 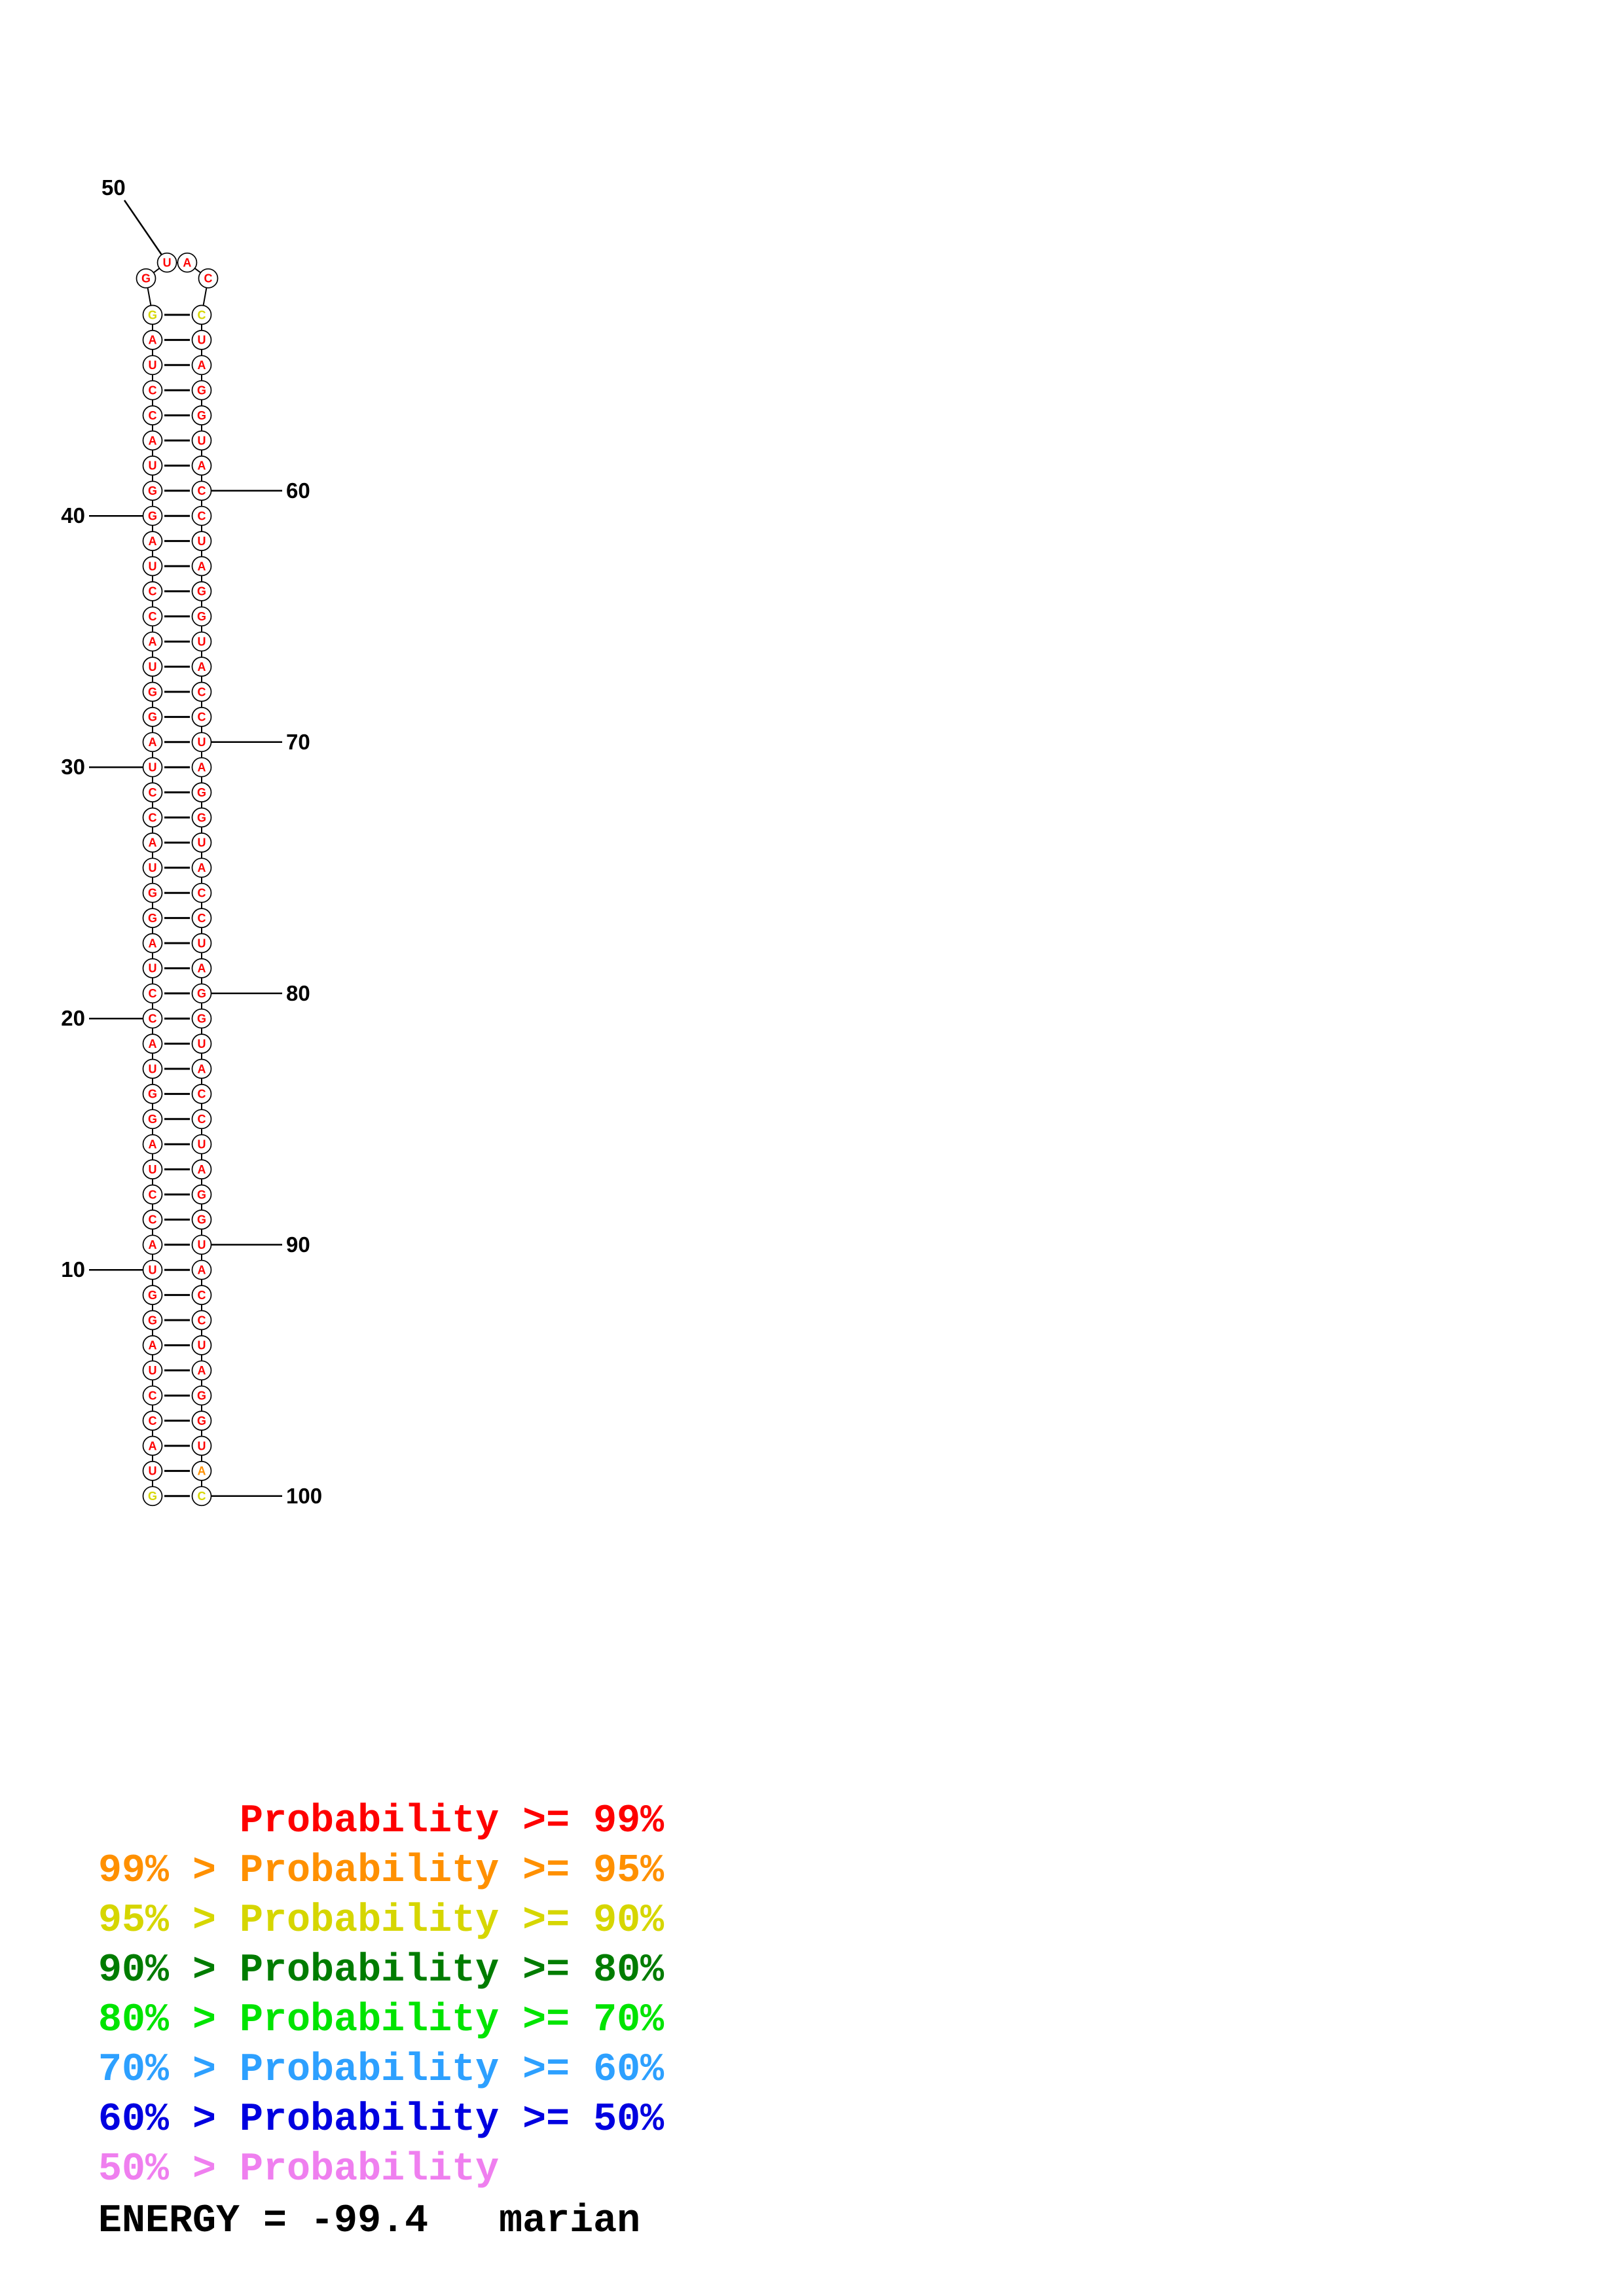 I want to click on base-2-U: U, so click(x=152, y=1471).